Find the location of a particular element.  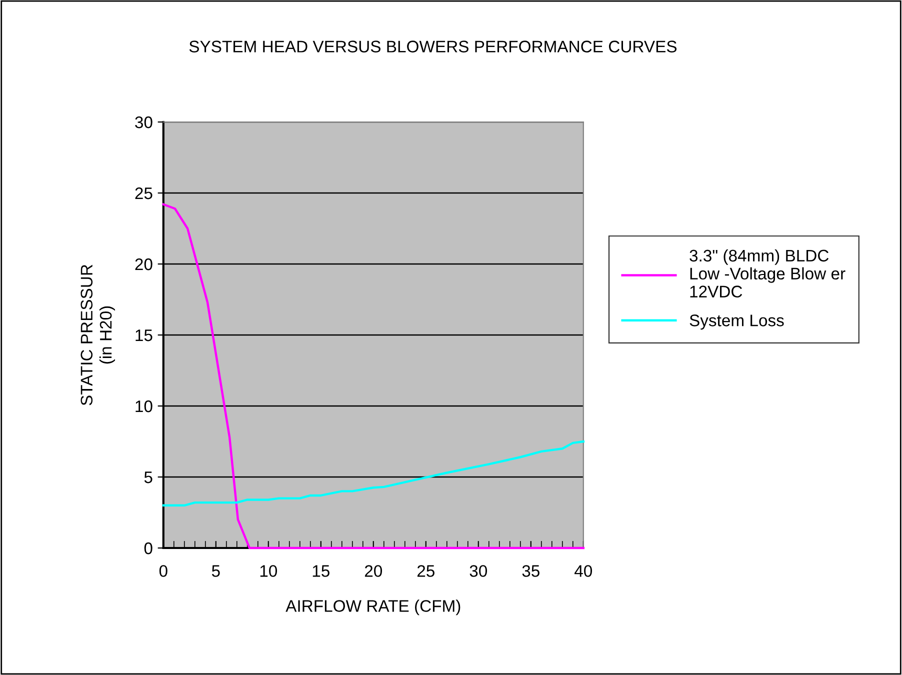

legend-label: System Loss is located at coordinates (737, 322).